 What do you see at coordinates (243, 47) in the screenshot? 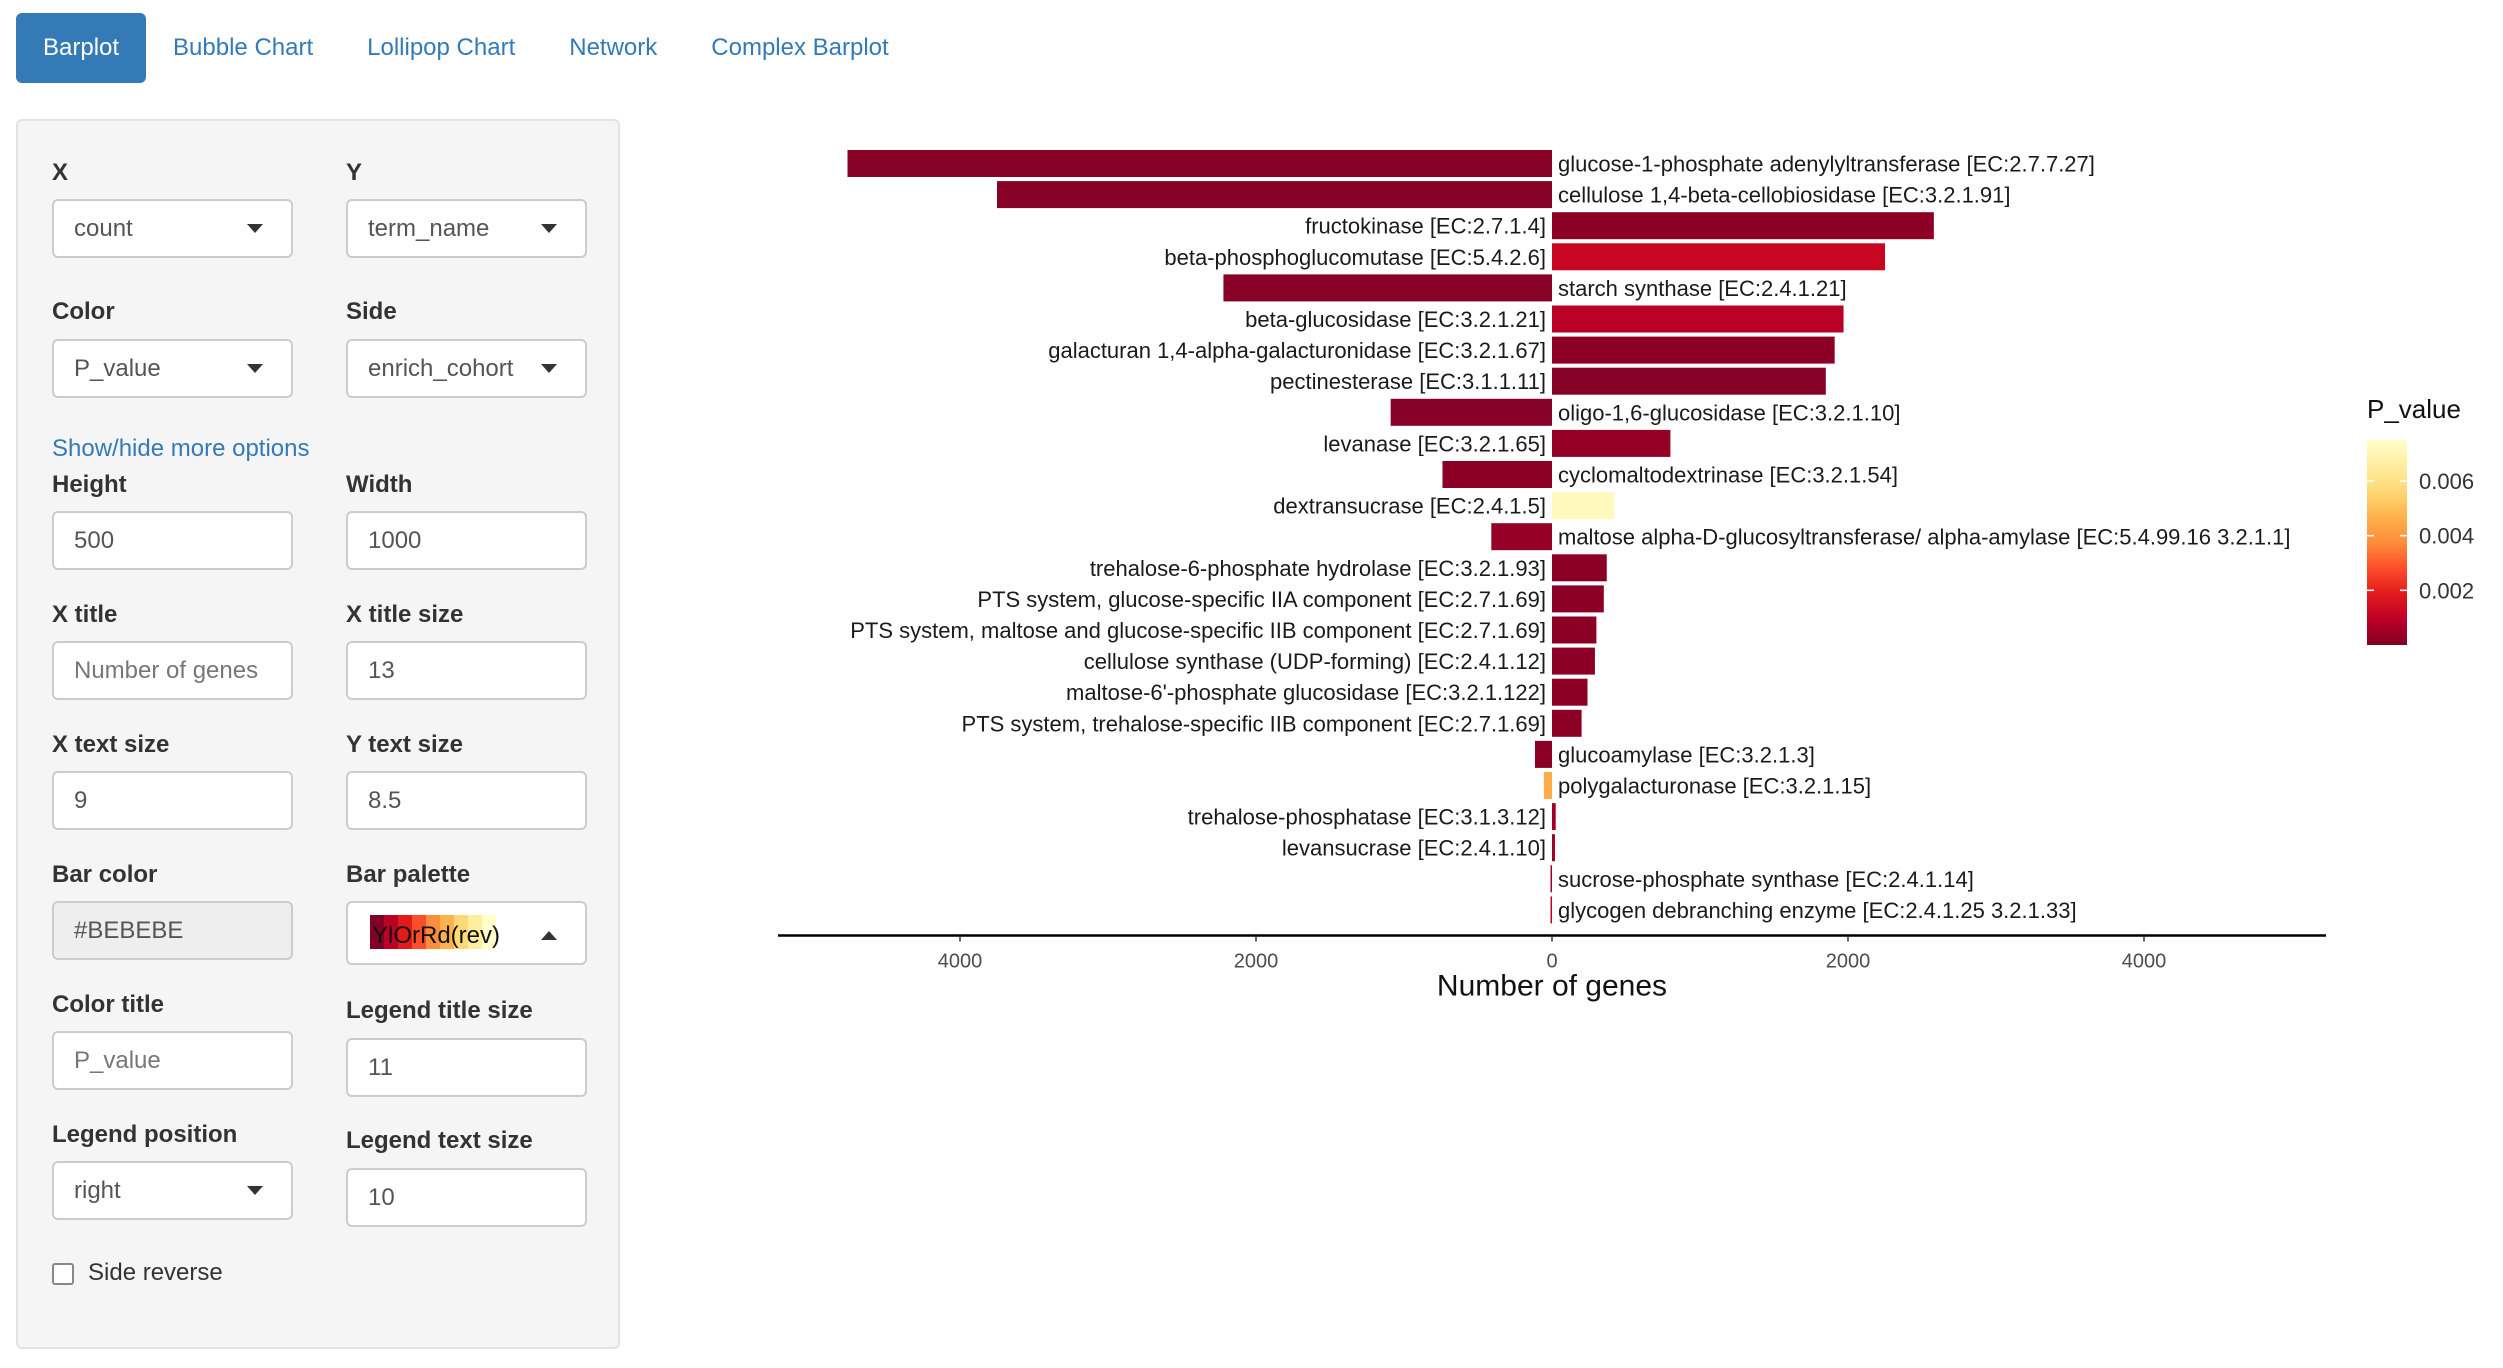
I see `tab-bubble-chart: Bubble Chart` at bounding box center [243, 47].